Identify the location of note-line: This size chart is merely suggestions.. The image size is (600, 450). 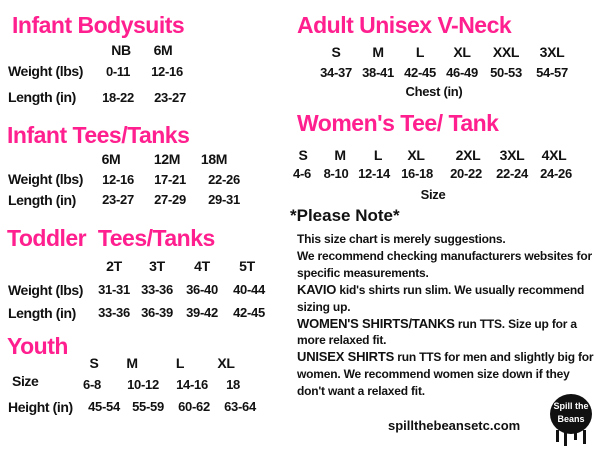
(401, 239).